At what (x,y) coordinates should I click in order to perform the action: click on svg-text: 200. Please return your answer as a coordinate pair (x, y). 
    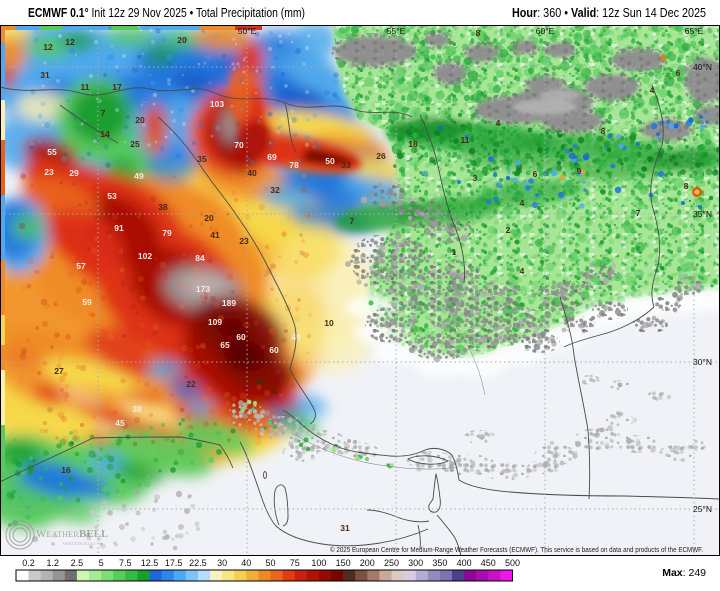
    Looking at the image, I should click on (367, 563).